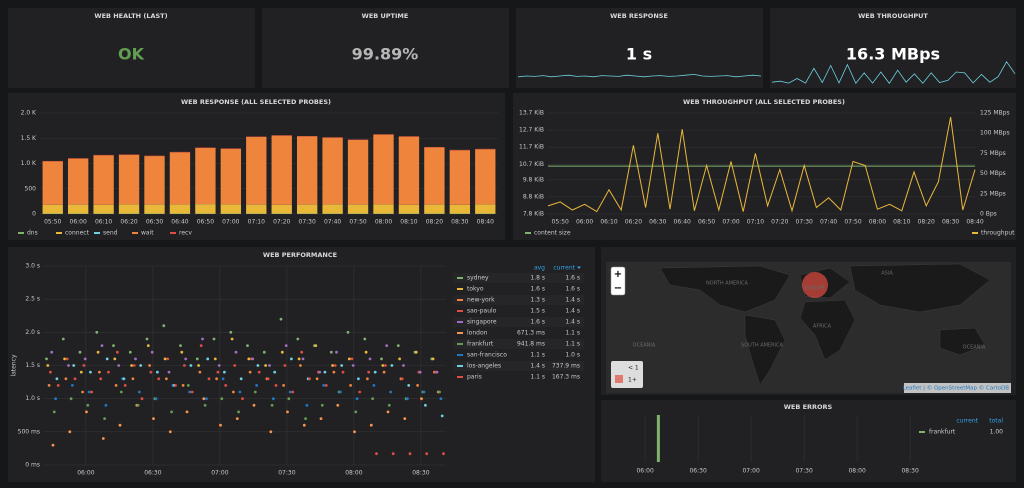 The image size is (1024, 488). Describe the element at coordinates (764, 102) in the screenshot. I see `panel-title: WEB THROUGHPUT (ALL SELECTED PROBES)` at that location.